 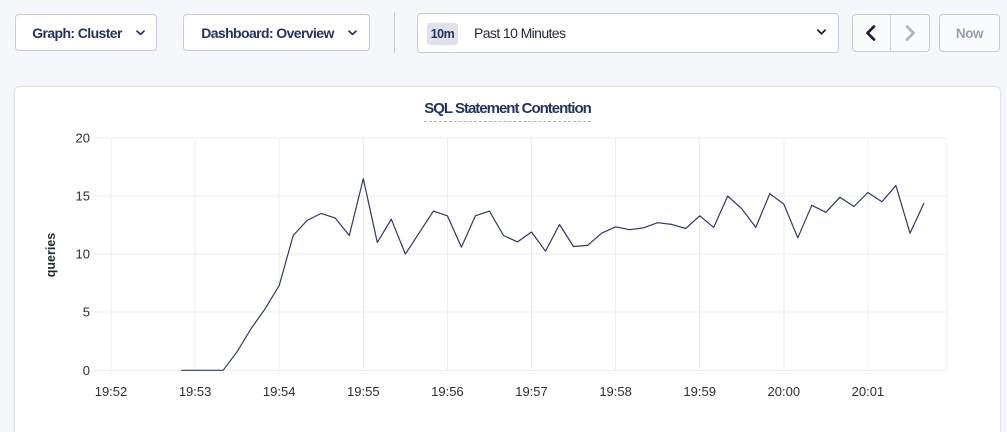 I want to click on svg-text: 20, so click(x=83, y=138).